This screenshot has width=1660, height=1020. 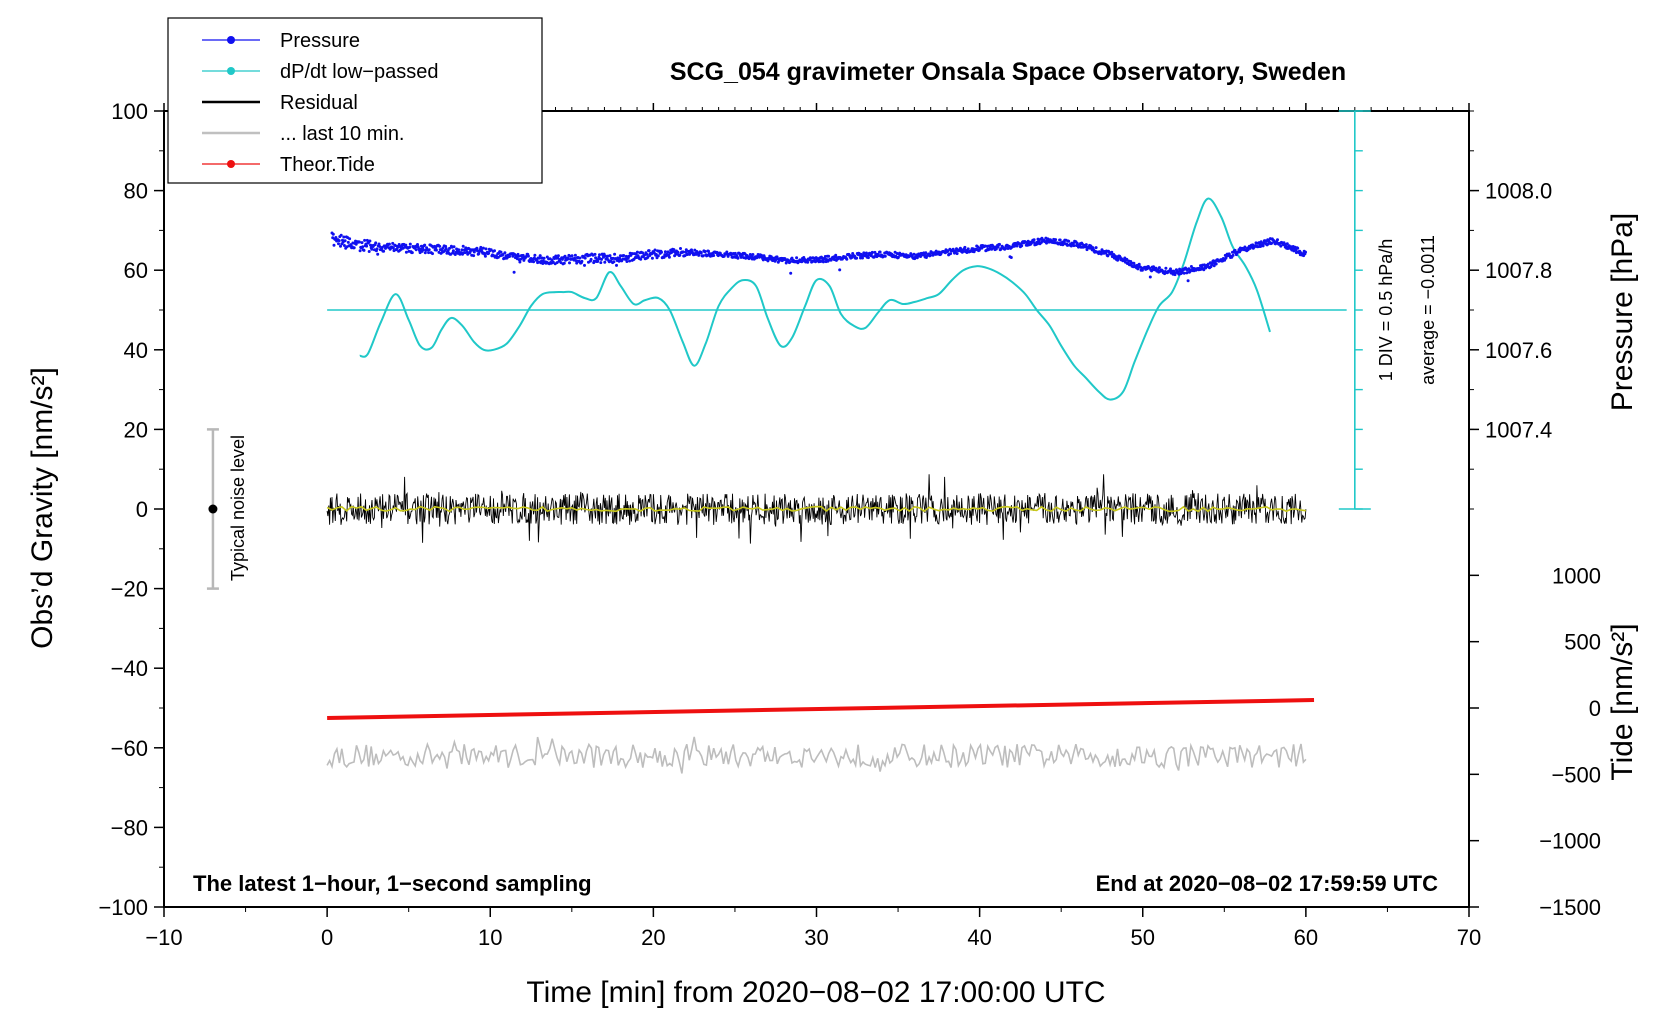 I want to click on last10-series, so click(x=816, y=755).